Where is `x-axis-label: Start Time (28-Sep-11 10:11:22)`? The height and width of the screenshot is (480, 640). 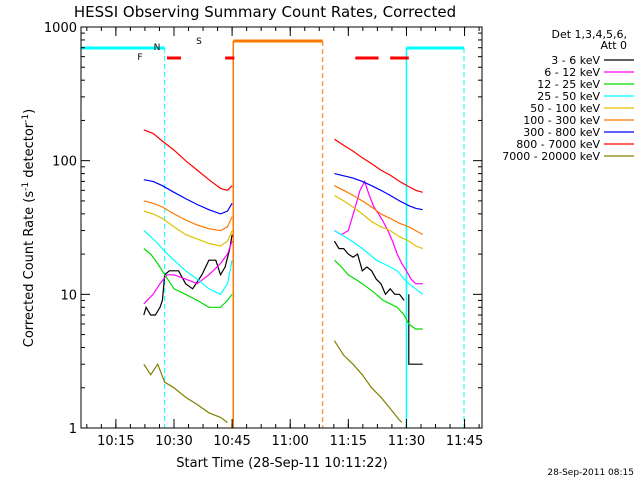 x-axis-label: Start Time (28-Sep-11 10:11:22) is located at coordinates (281, 463).